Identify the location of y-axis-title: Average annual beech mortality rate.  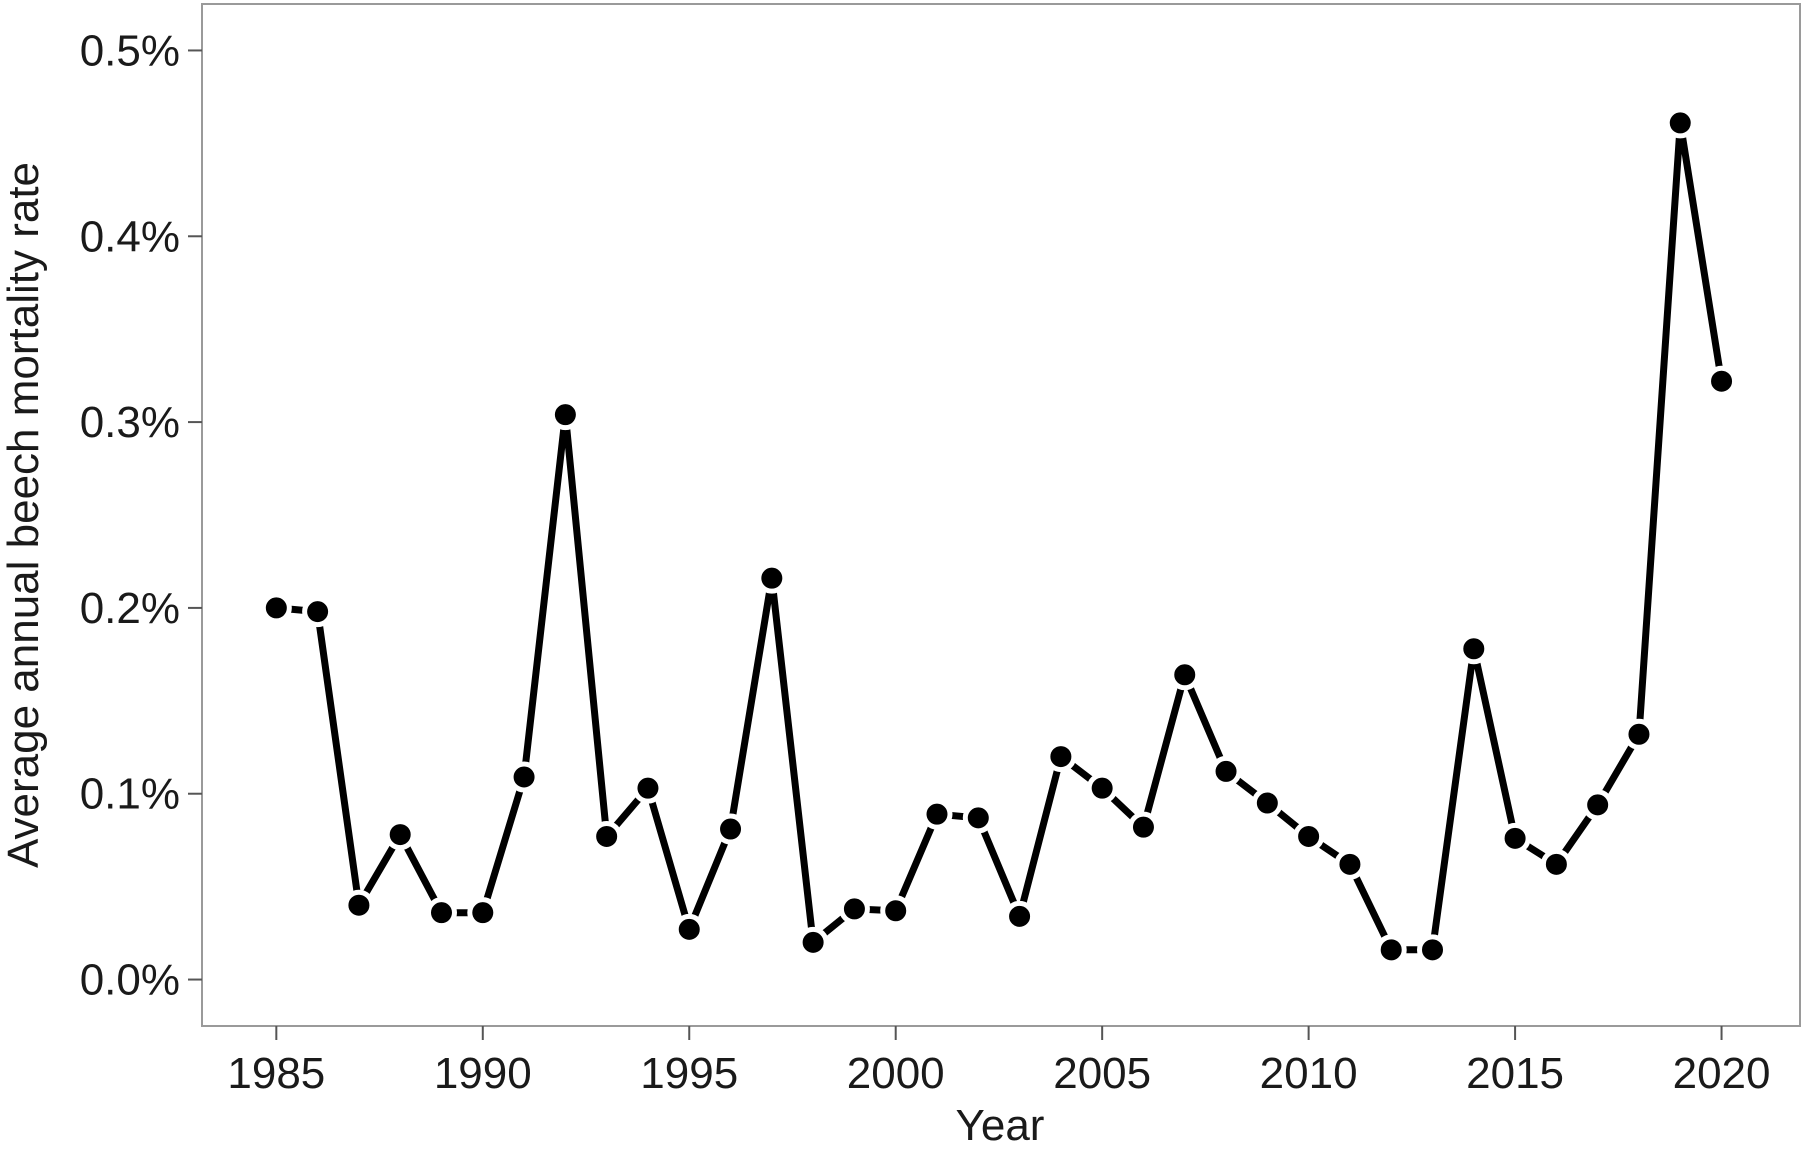
(24, 515).